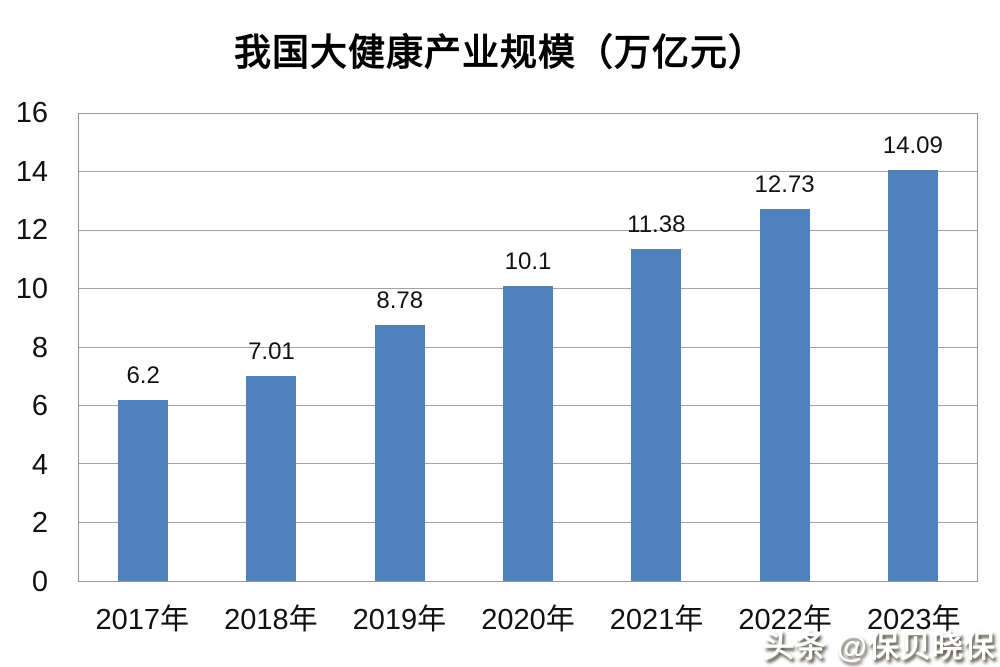  What do you see at coordinates (784, 185) in the screenshot?
I see `data-label-2022年: 12.73` at bounding box center [784, 185].